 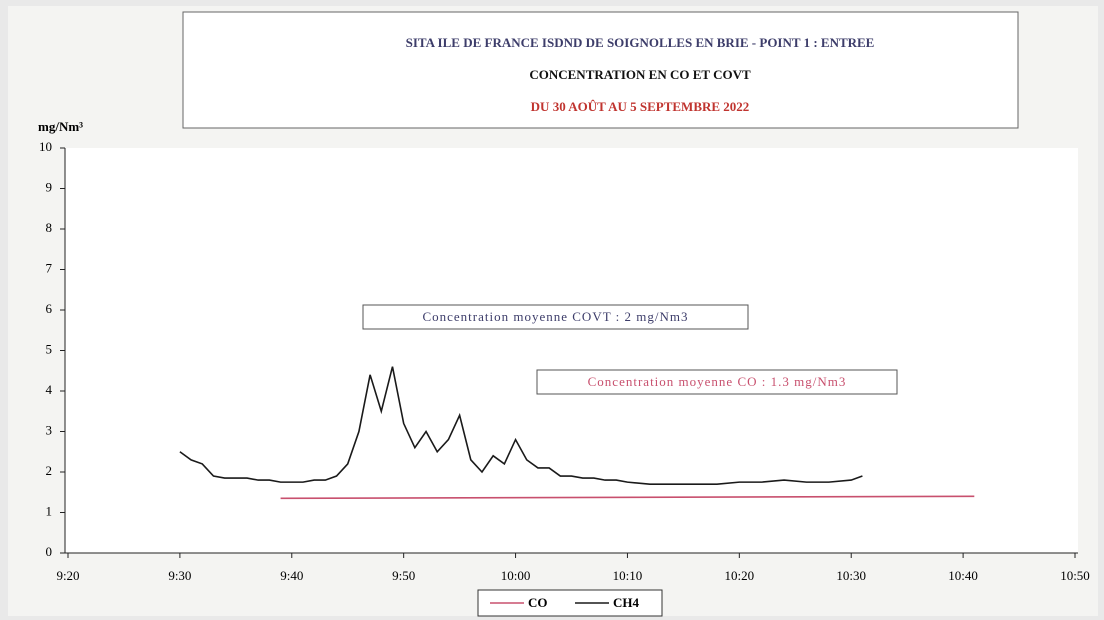 I want to click on y-tick-label: 0, so click(x=49, y=551).